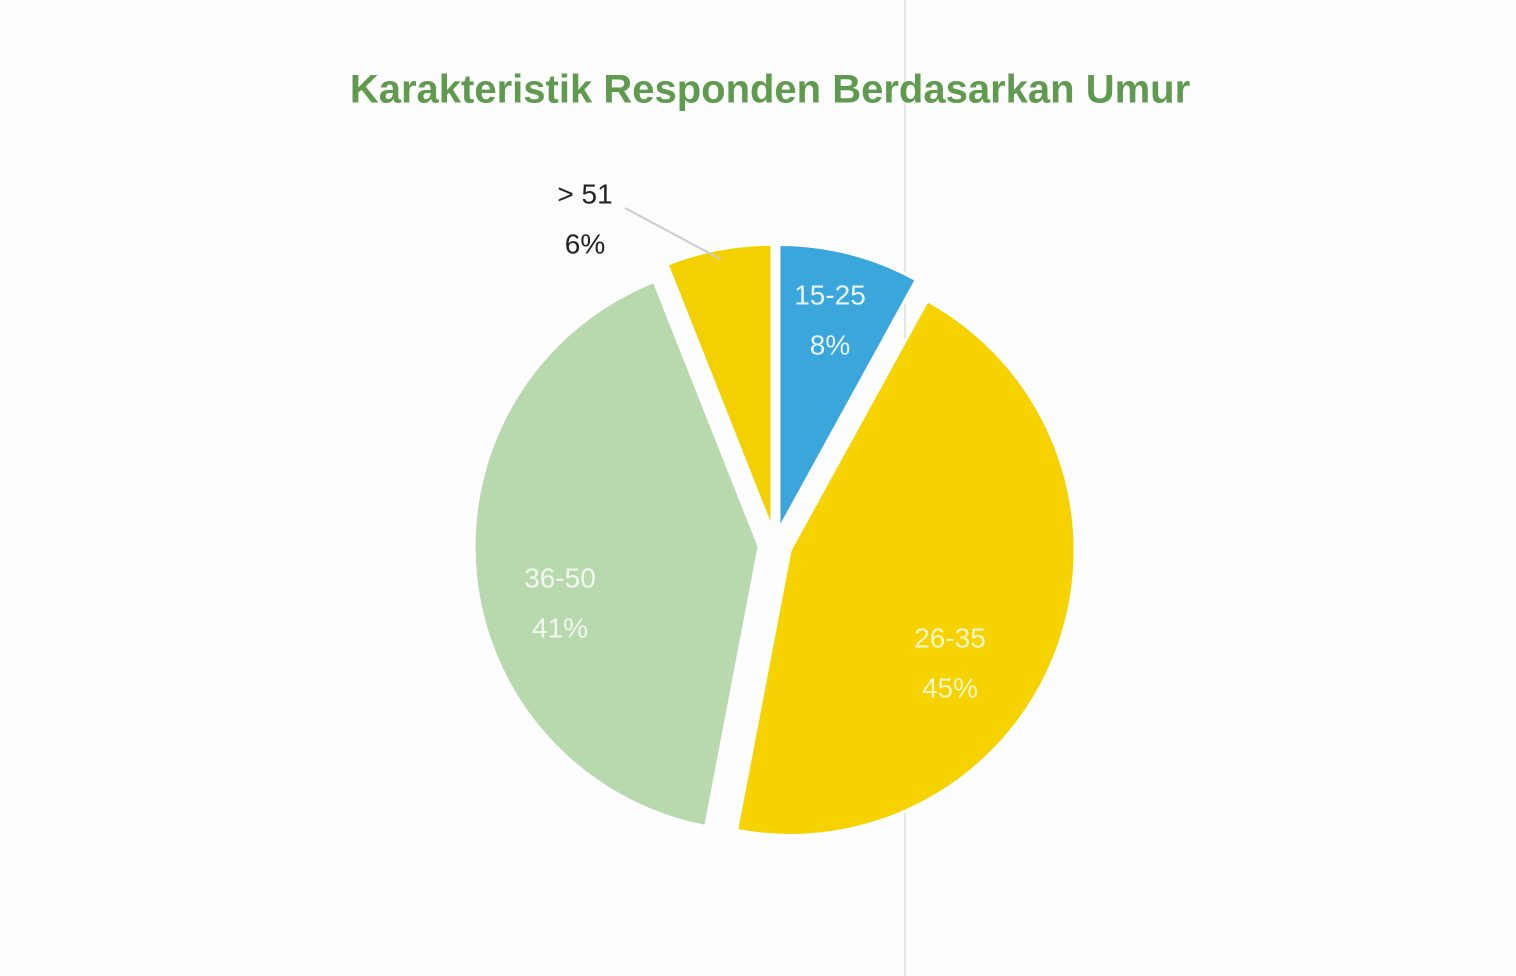 This screenshot has height=976, width=1516. What do you see at coordinates (560, 577) in the screenshot?
I see `slice-category-label: 36-50` at bounding box center [560, 577].